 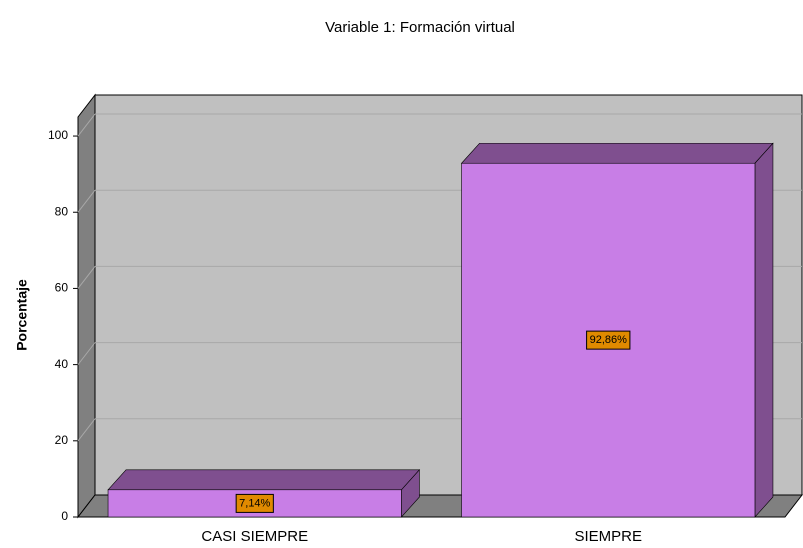 What do you see at coordinates (22, 315) in the screenshot?
I see `y-axis-title: Porcentaje` at bounding box center [22, 315].